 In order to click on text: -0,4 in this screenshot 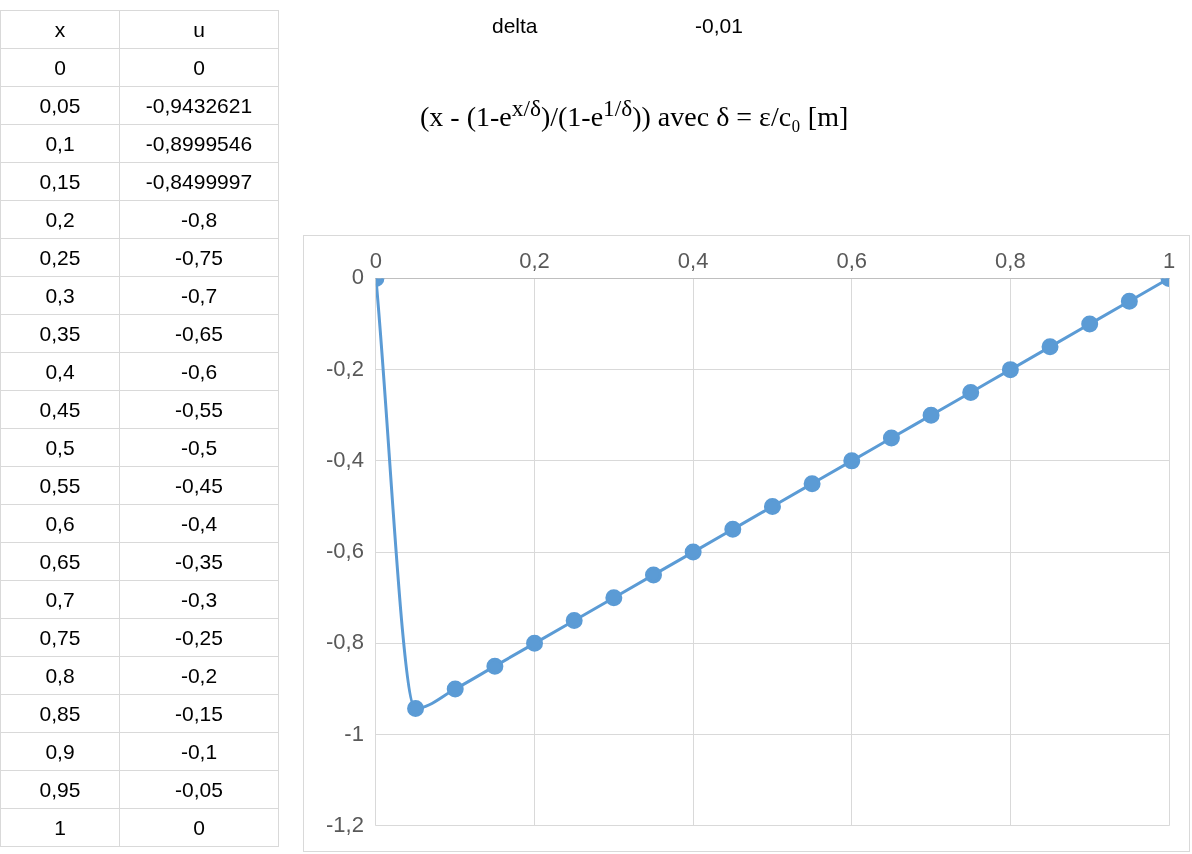, I will do `click(199, 523)`.